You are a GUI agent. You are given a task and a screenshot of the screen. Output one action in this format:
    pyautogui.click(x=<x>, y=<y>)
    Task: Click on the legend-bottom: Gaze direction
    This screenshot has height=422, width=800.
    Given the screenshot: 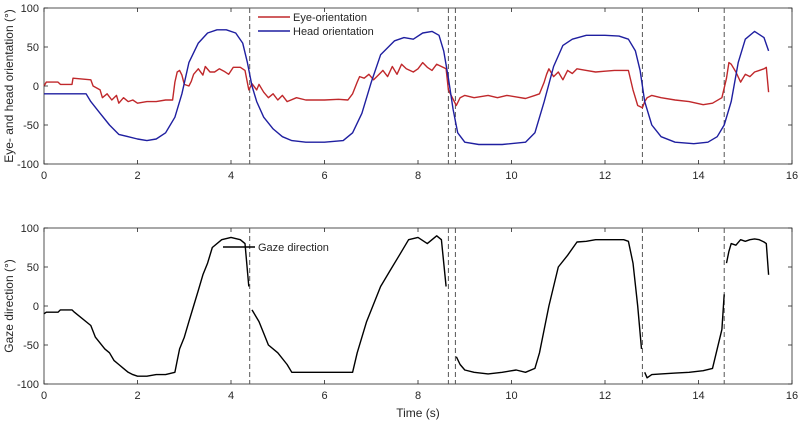 What is the action you would take?
    pyautogui.click(x=276, y=248)
    